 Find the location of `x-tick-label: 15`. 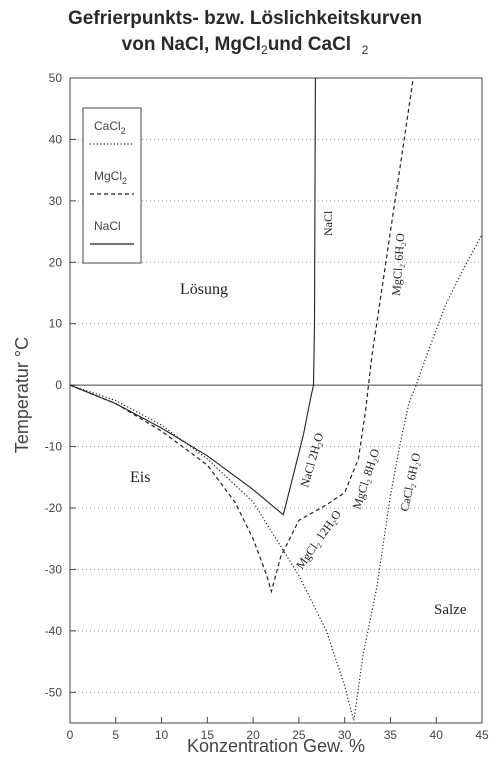

x-tick-label: 15 is located at coordinates (208, 735).